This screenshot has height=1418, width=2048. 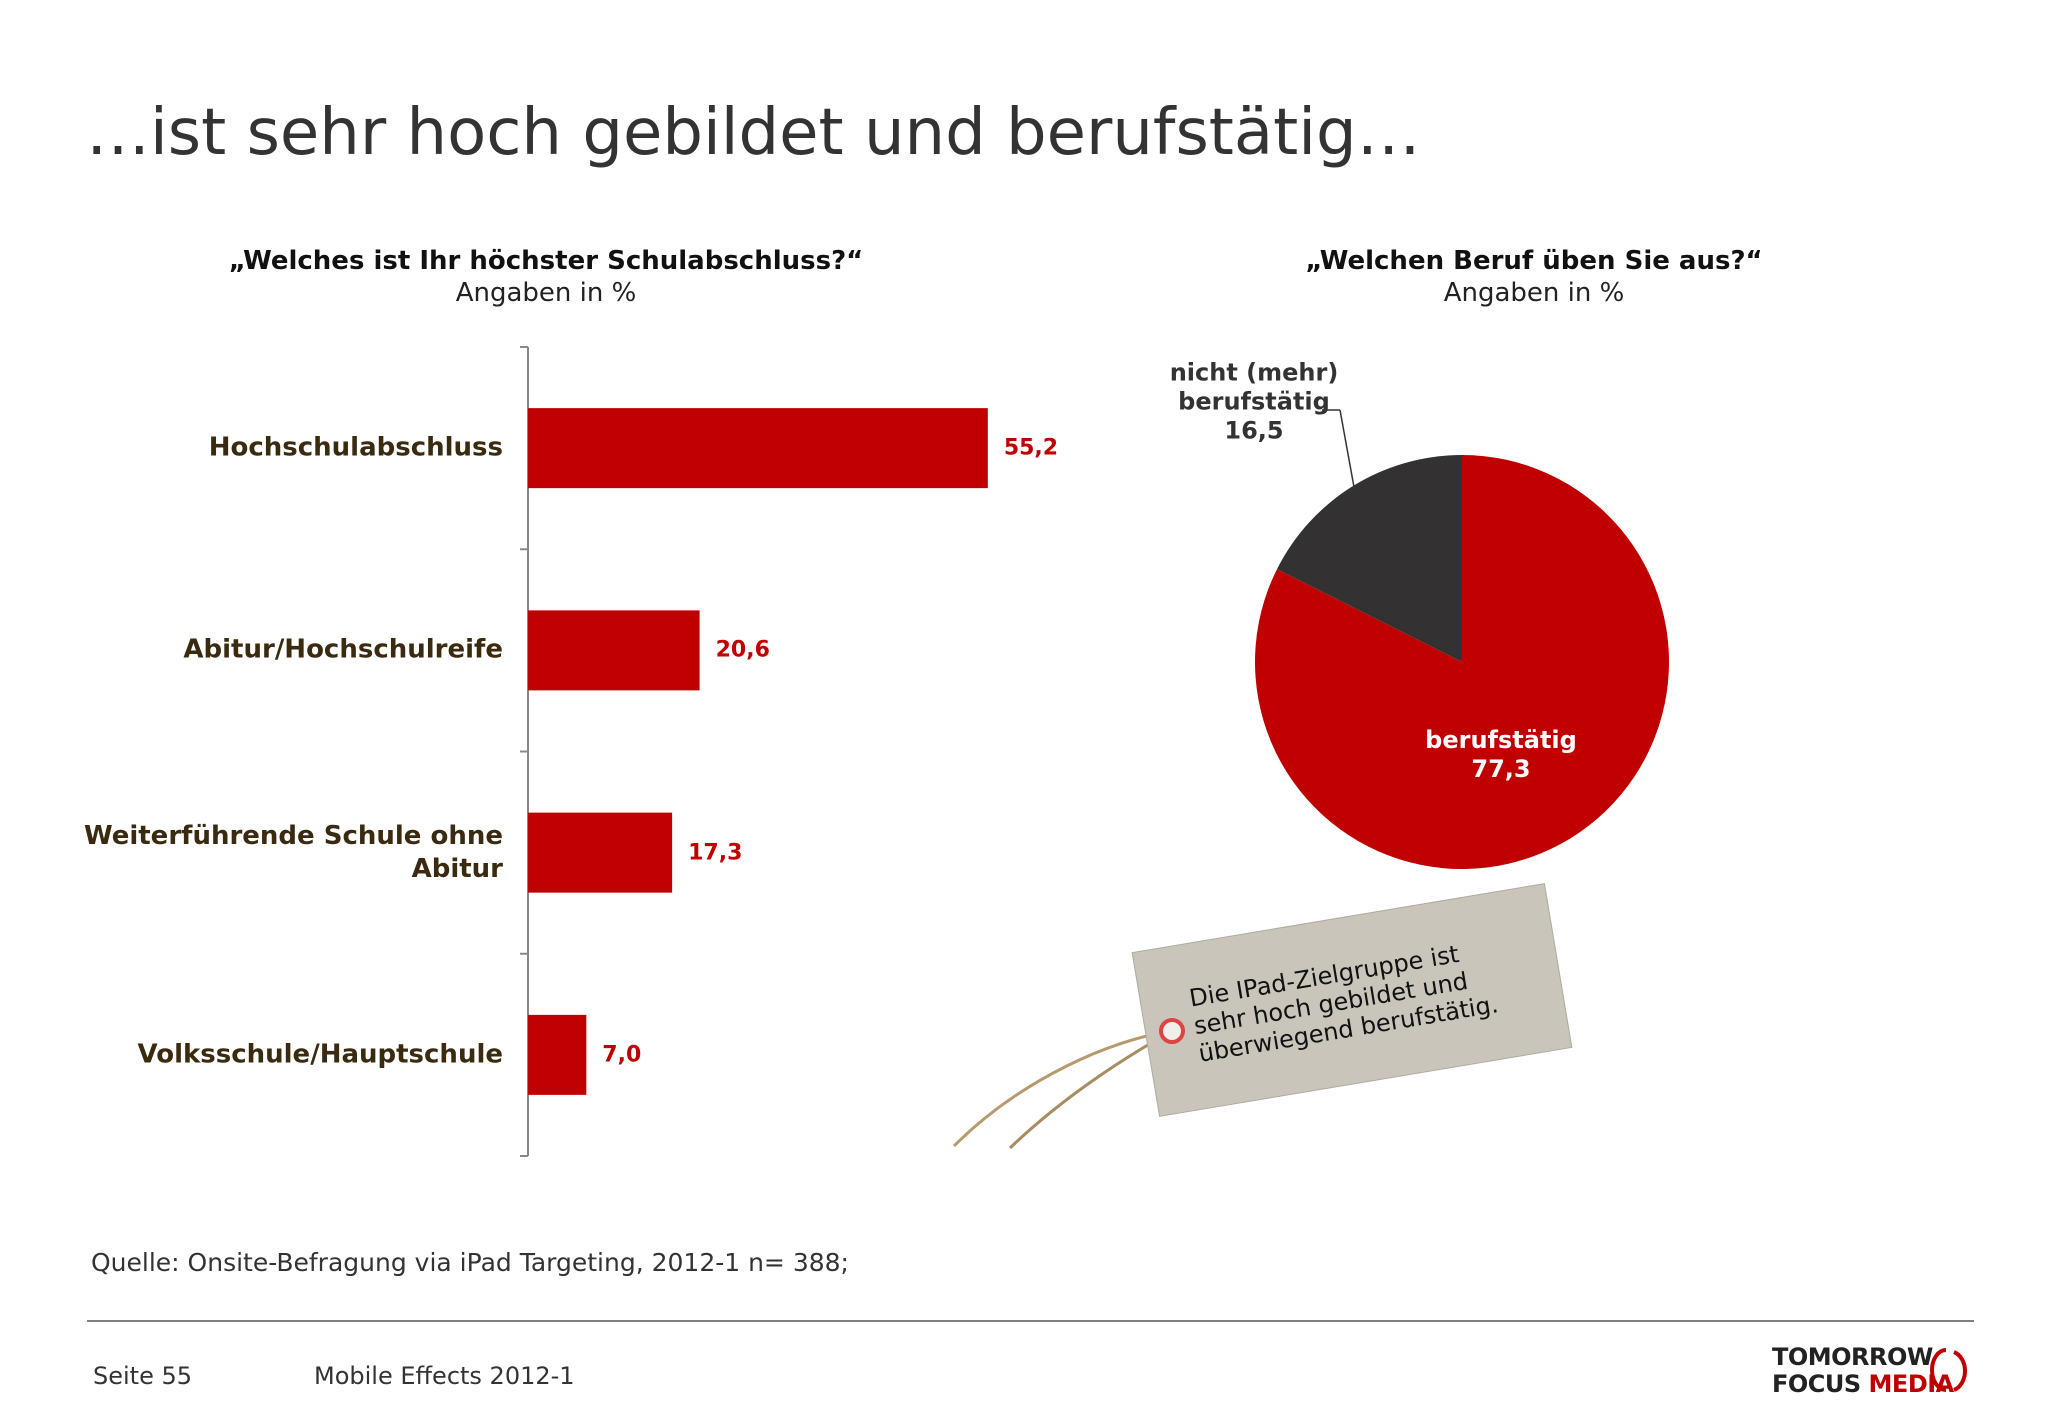 I want to click on category-label: Weiterführende Schule ohne Abitur, so click(x=293, y=852).